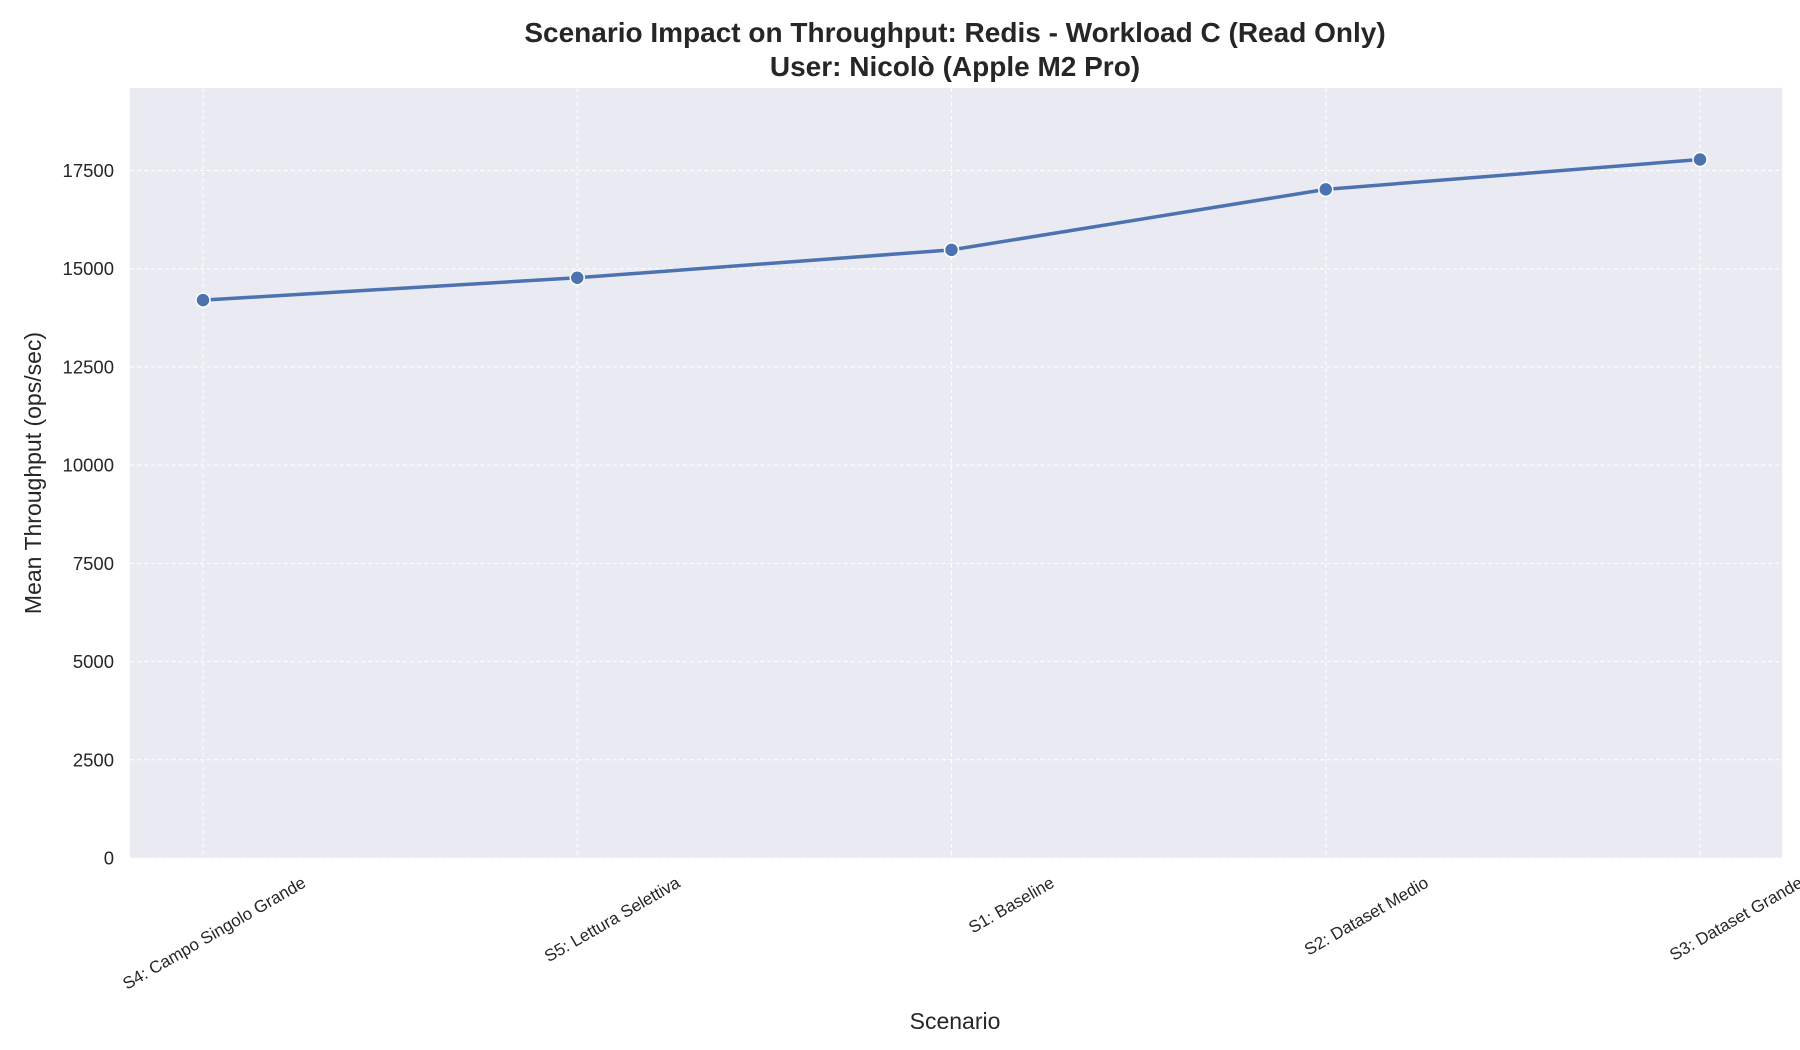  Describe the element at coordinates (951, 229) in the screenshot. I see `series-layer` at that location.